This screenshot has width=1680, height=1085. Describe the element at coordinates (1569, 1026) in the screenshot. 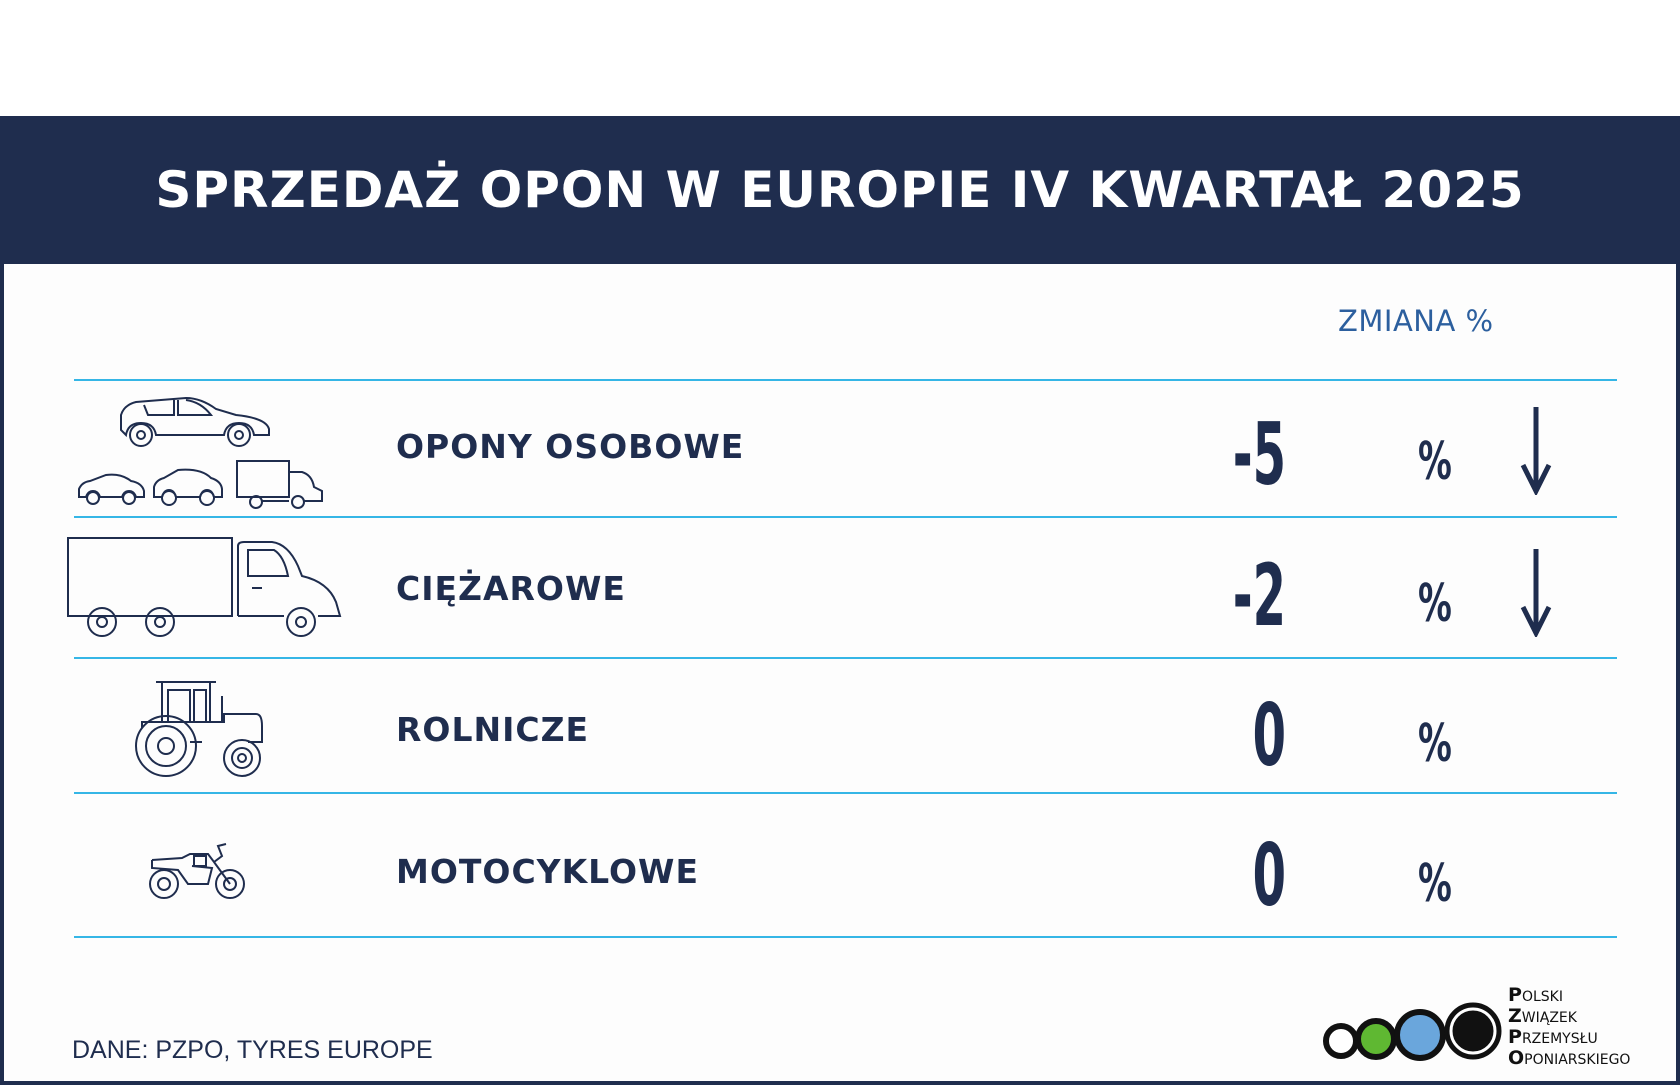

I see `pzpo-logo-text: POLSKI ZWIĄZEK PRZEMYSŁU OPONIARSKIEGO` at that location.